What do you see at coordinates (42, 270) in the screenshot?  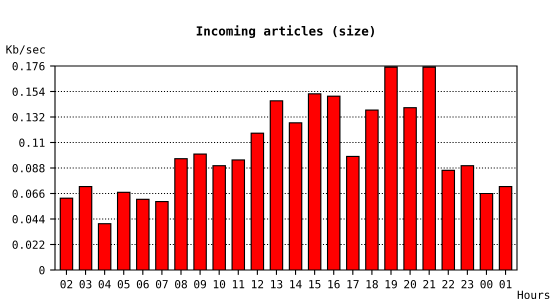 I see `y-tick-label: 0` at bounding box center [42, 270].